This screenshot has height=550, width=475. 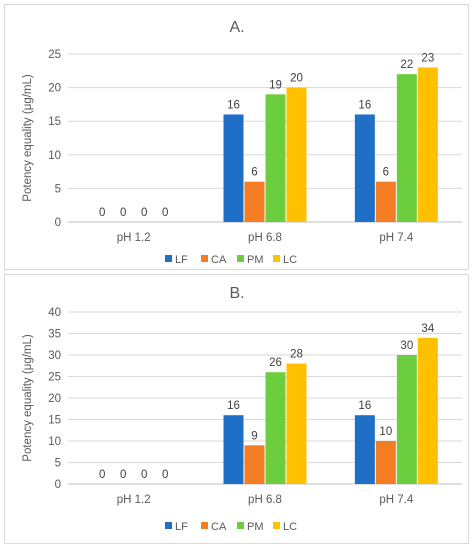 What do you see at coordinates (236, 293) in the screenshot?
I see `chart-title-b: B.` at bounding box center [236, 293].